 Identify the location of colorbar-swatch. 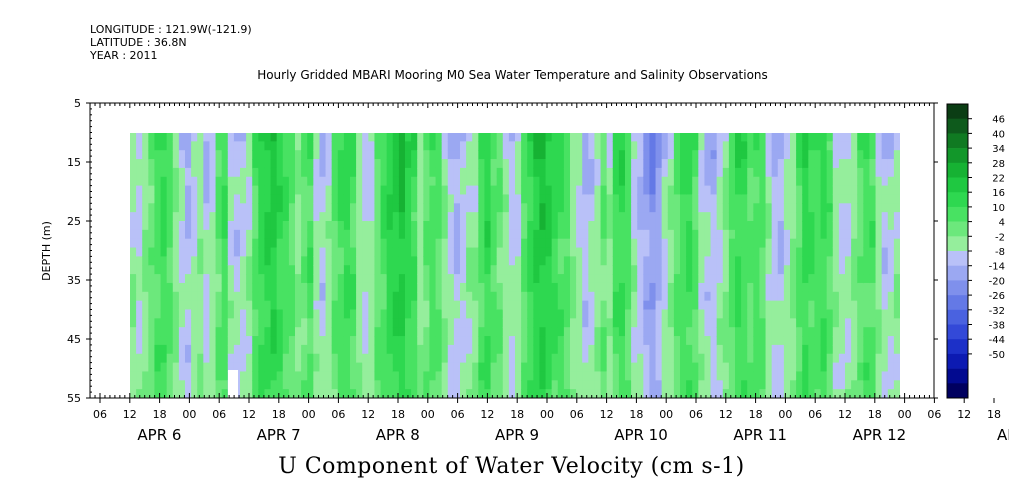
(957, 288).